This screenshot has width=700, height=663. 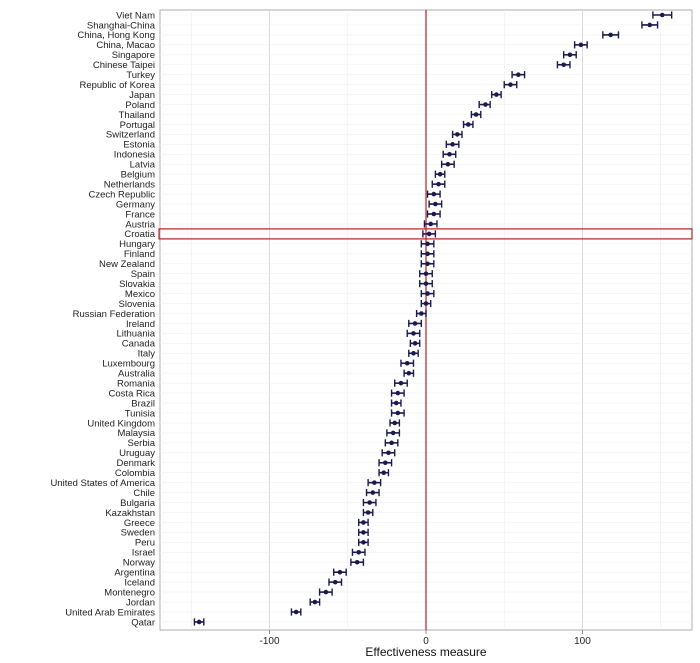 I want to click on category-label: Costa Rica, so click(x=132, y=393).